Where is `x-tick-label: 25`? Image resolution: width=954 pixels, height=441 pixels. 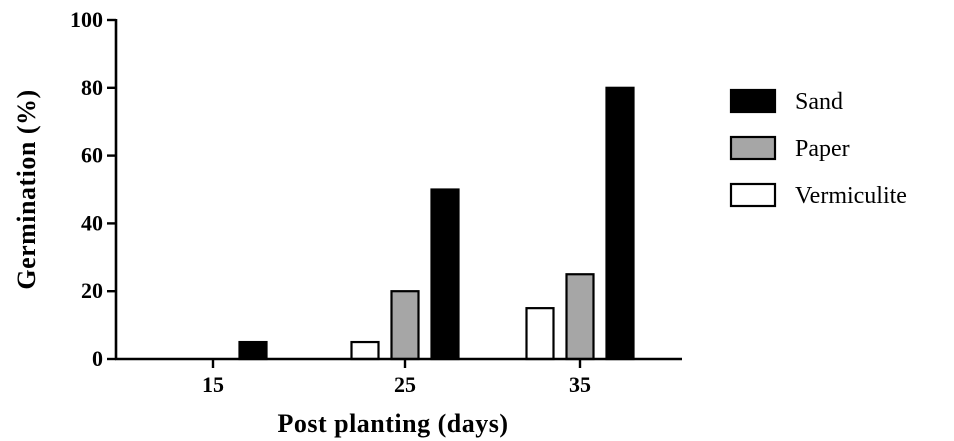
x-tick-label: 25 is located at coordinates (405, 384).